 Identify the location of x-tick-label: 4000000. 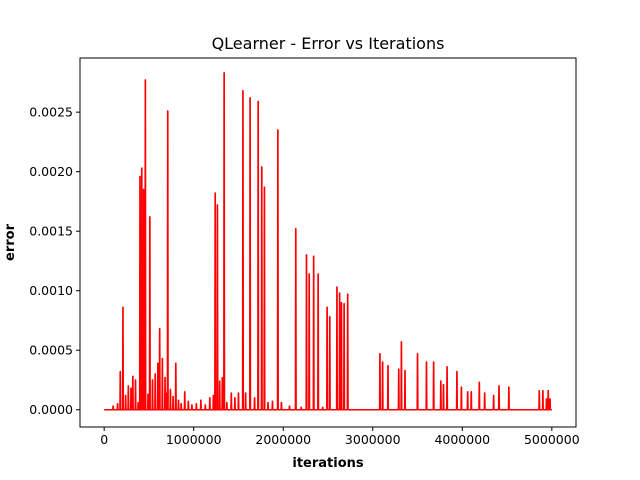
(462, 439).